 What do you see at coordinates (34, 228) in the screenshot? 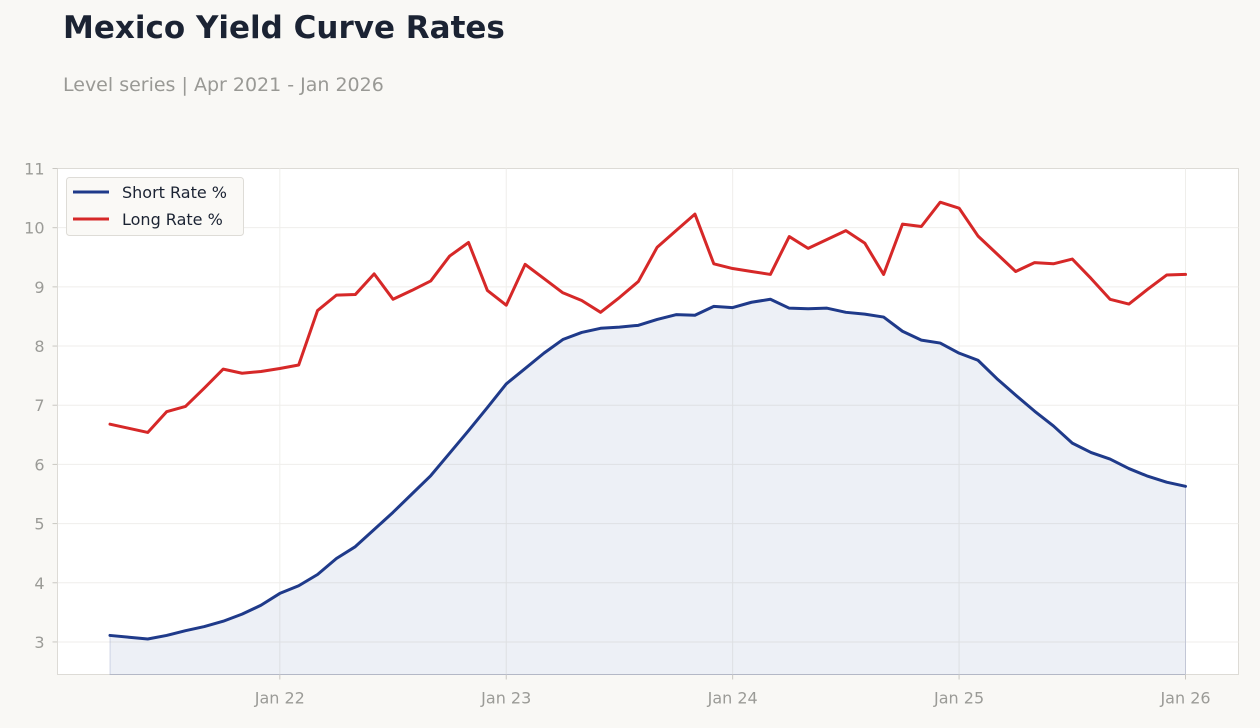
I see `y-tick-label: 10` at bounding box center [34, 228].